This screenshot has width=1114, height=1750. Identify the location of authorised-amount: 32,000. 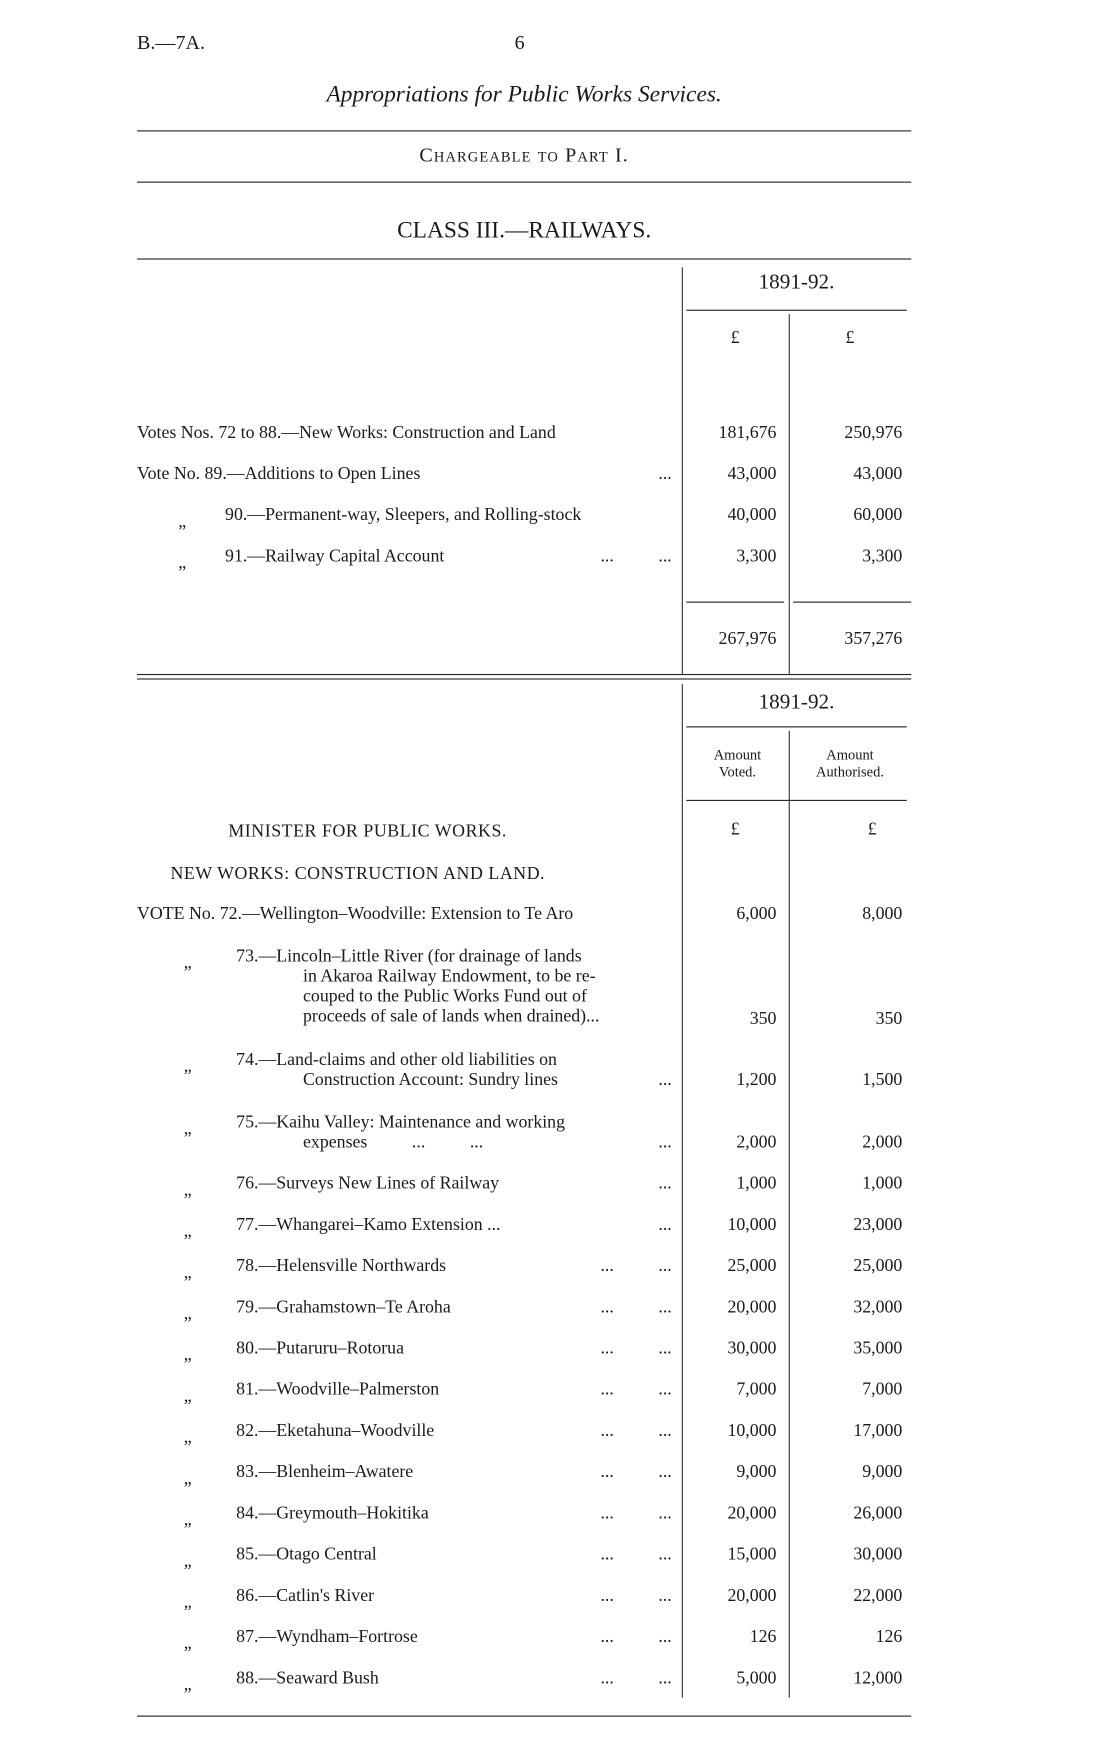
(878, 1307).